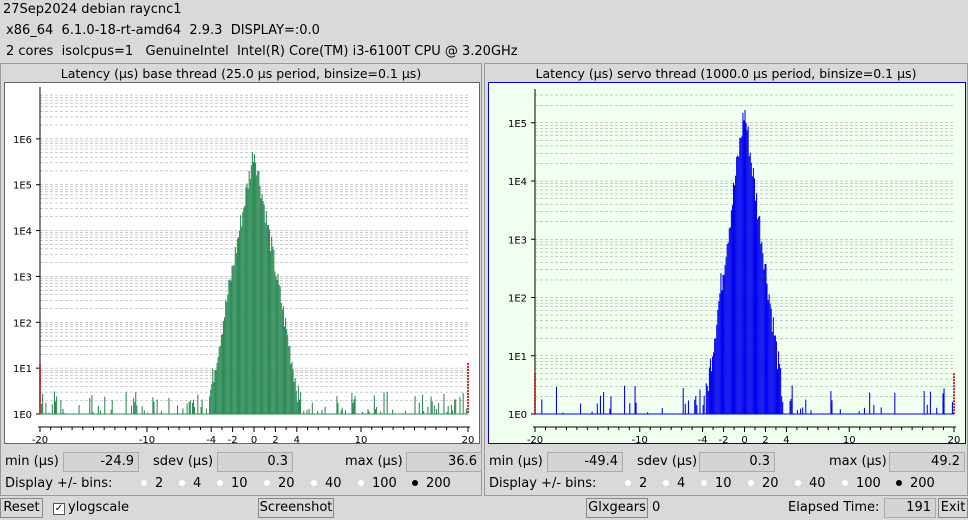 Image resolution: width=968 pixels, height=520 pixels. What do you see at coordinates (703, 439) in the screenshot?
I see `x-tick-label: -4` at bounding box center [703, 439].